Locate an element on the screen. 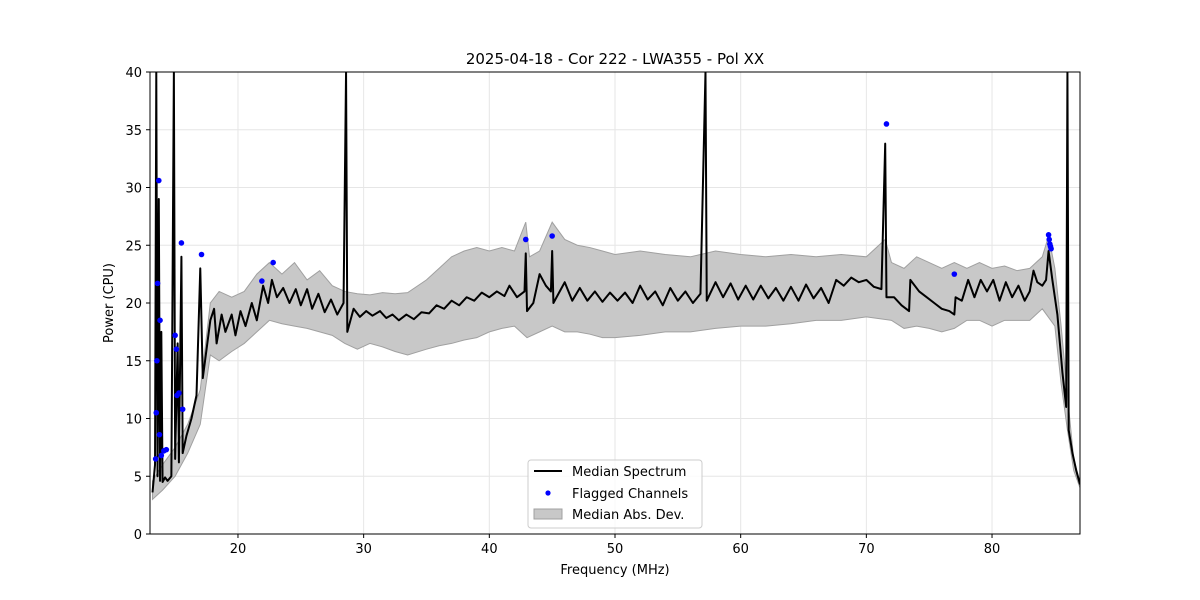 The height and width of the screenshot is (600, 1200). legend-mad-label: Median Abs. Dev. is located at coordinates (628, 515).